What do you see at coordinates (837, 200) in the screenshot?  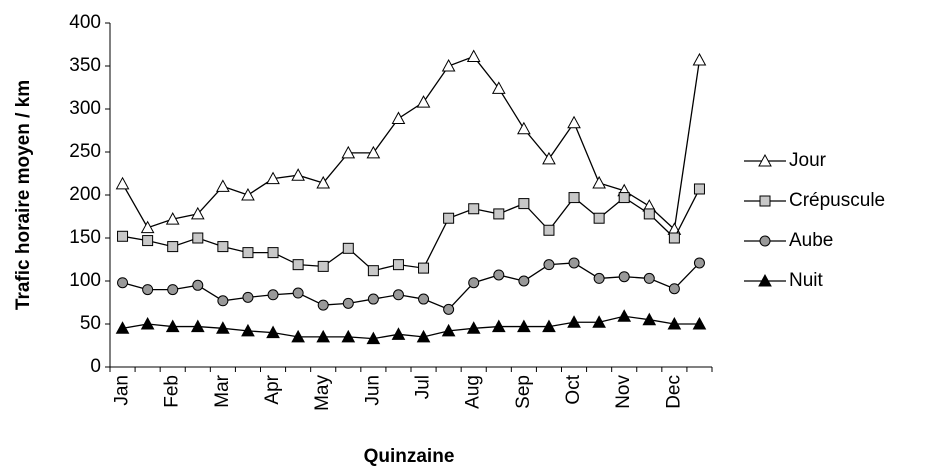 I see `legend-label: Crépuscule` at bounding box center [837, 200].